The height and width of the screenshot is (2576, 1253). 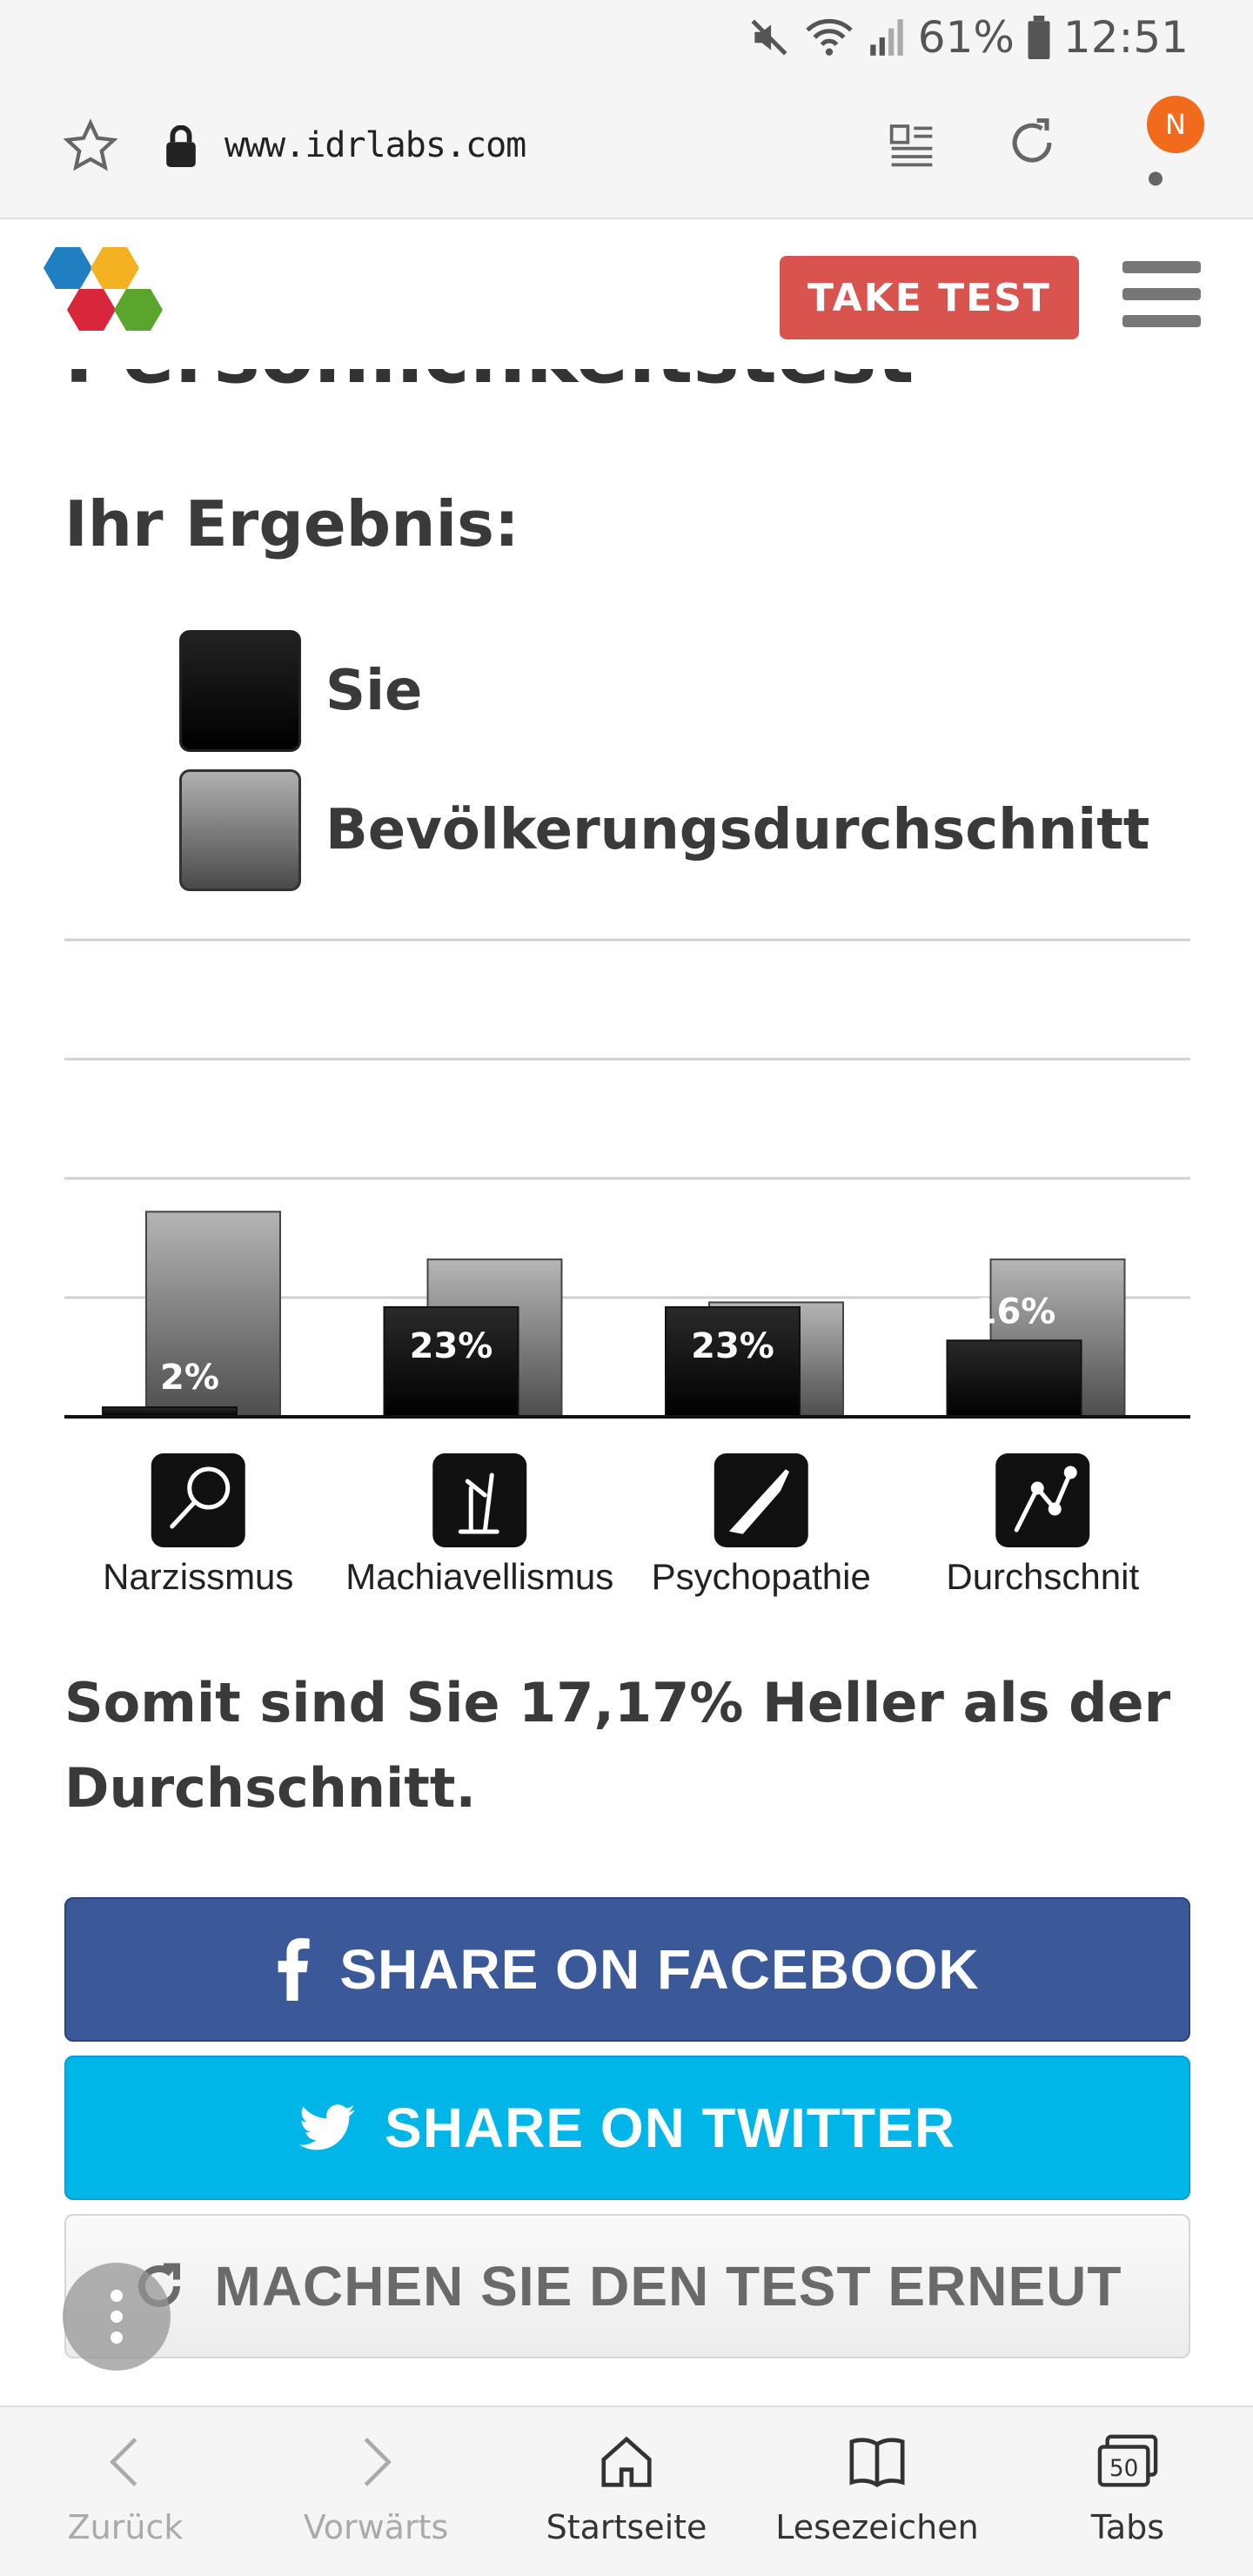 I want to click on magnifier-icon, so click(x=198, y=1500).